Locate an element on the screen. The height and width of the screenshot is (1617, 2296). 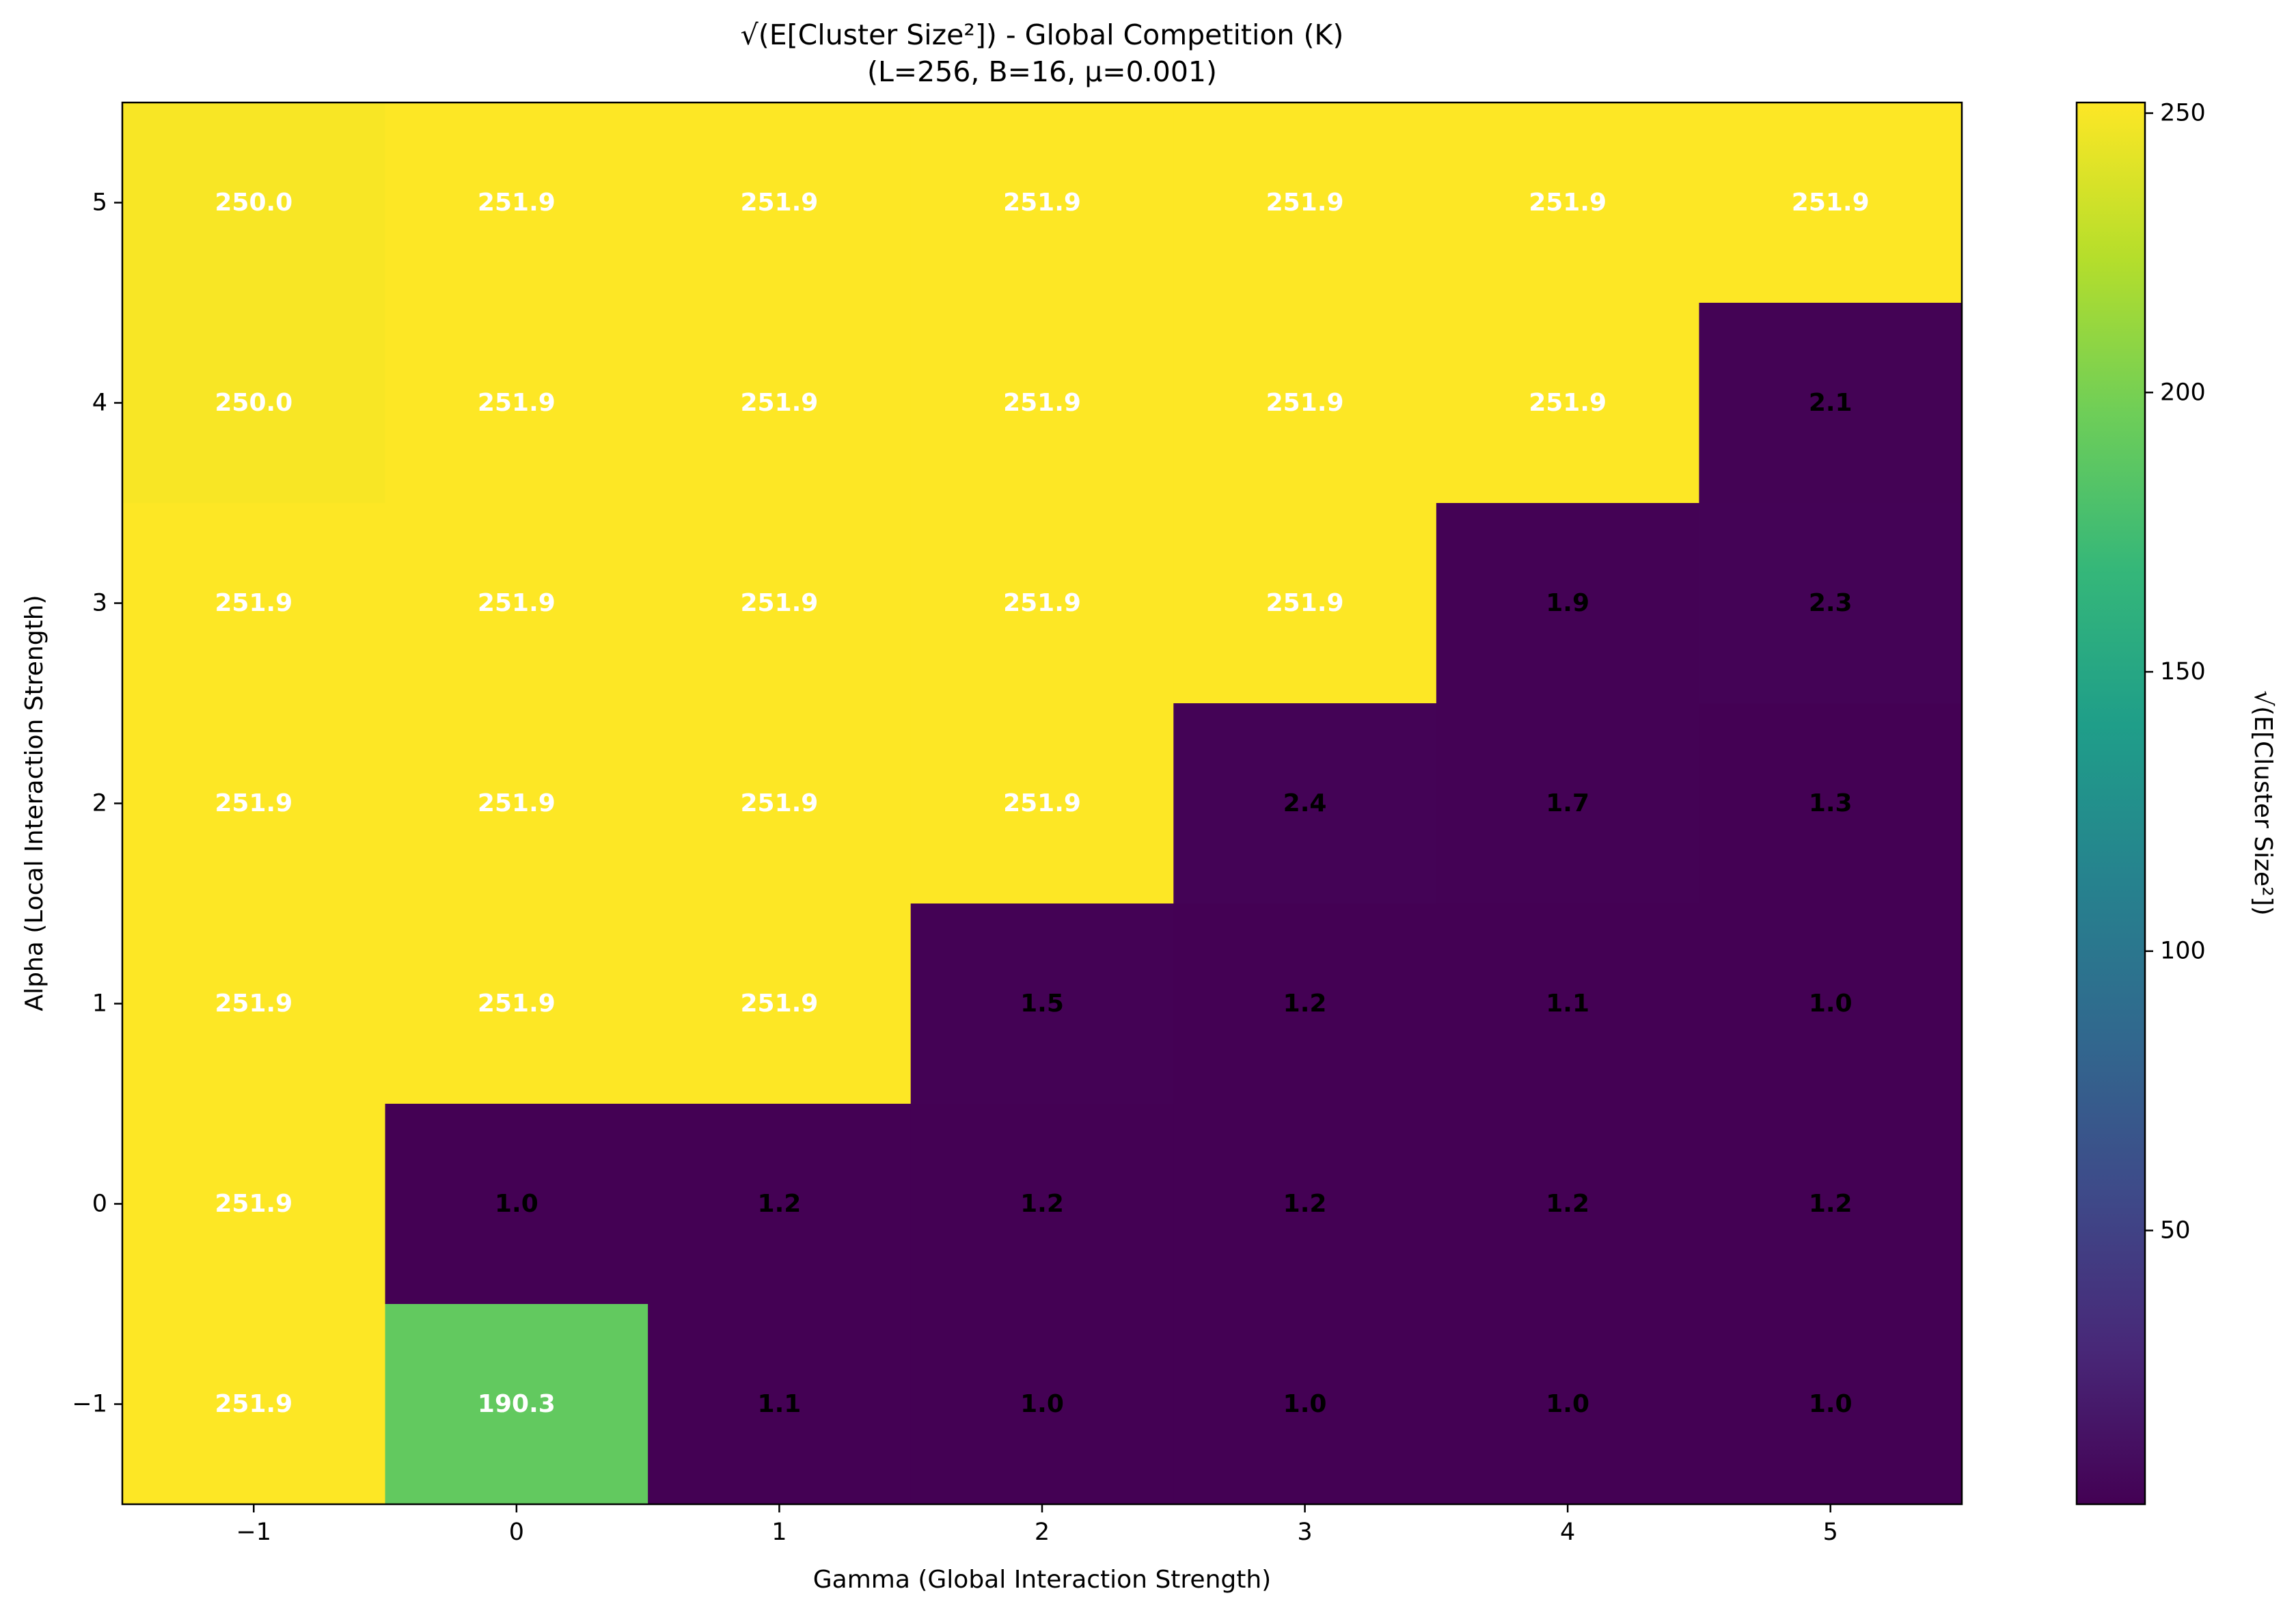
y-tick-label: 5 is located at coordinates (99, 203).